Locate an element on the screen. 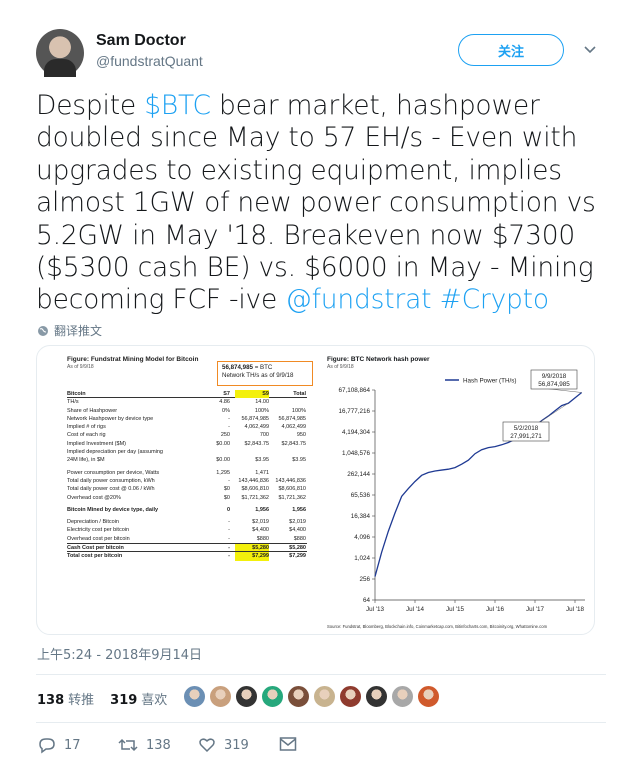 The width and height of the screenshot is (634, 773). table-row: Overhead cost per bitcoin - $880 $880 is located at coordinates (187, 539).